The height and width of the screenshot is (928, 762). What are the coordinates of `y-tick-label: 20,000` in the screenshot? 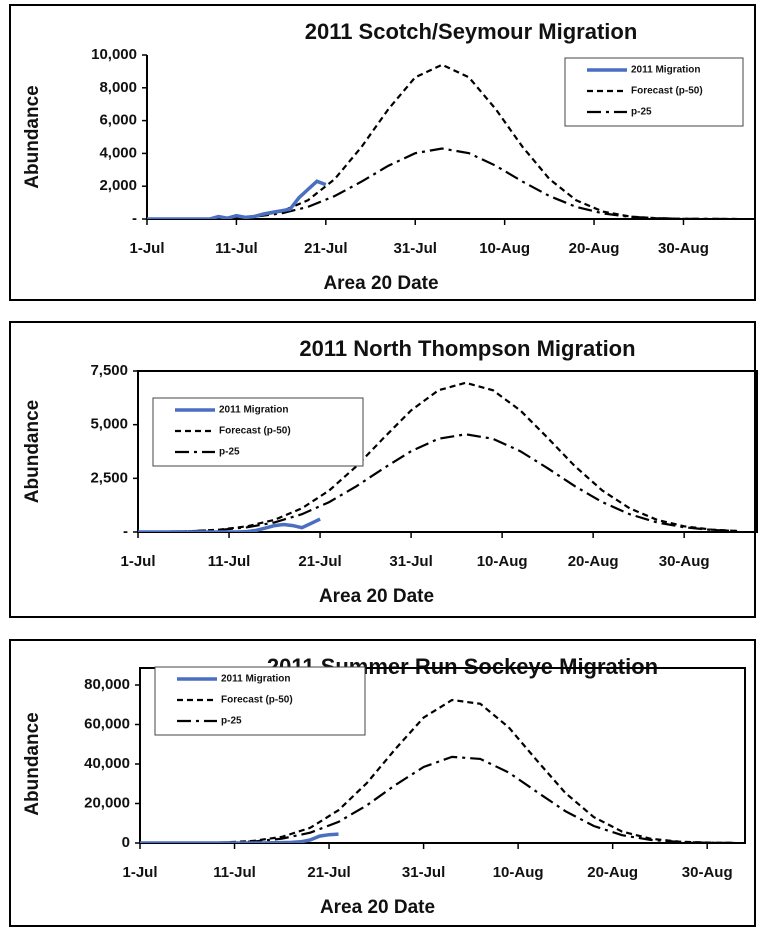 It's located at (107, 802).